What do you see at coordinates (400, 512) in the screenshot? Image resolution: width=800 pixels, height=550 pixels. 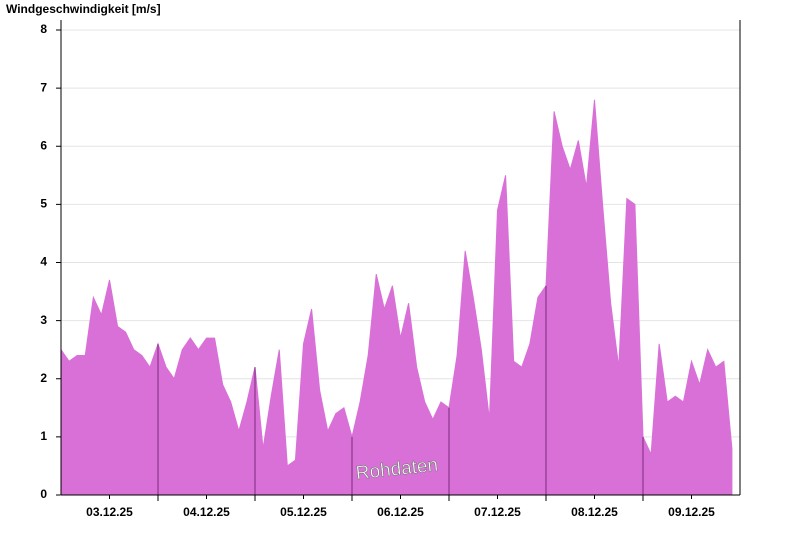 I see `x-tick-label: 06.12.25` at bounding box center [400, 512].